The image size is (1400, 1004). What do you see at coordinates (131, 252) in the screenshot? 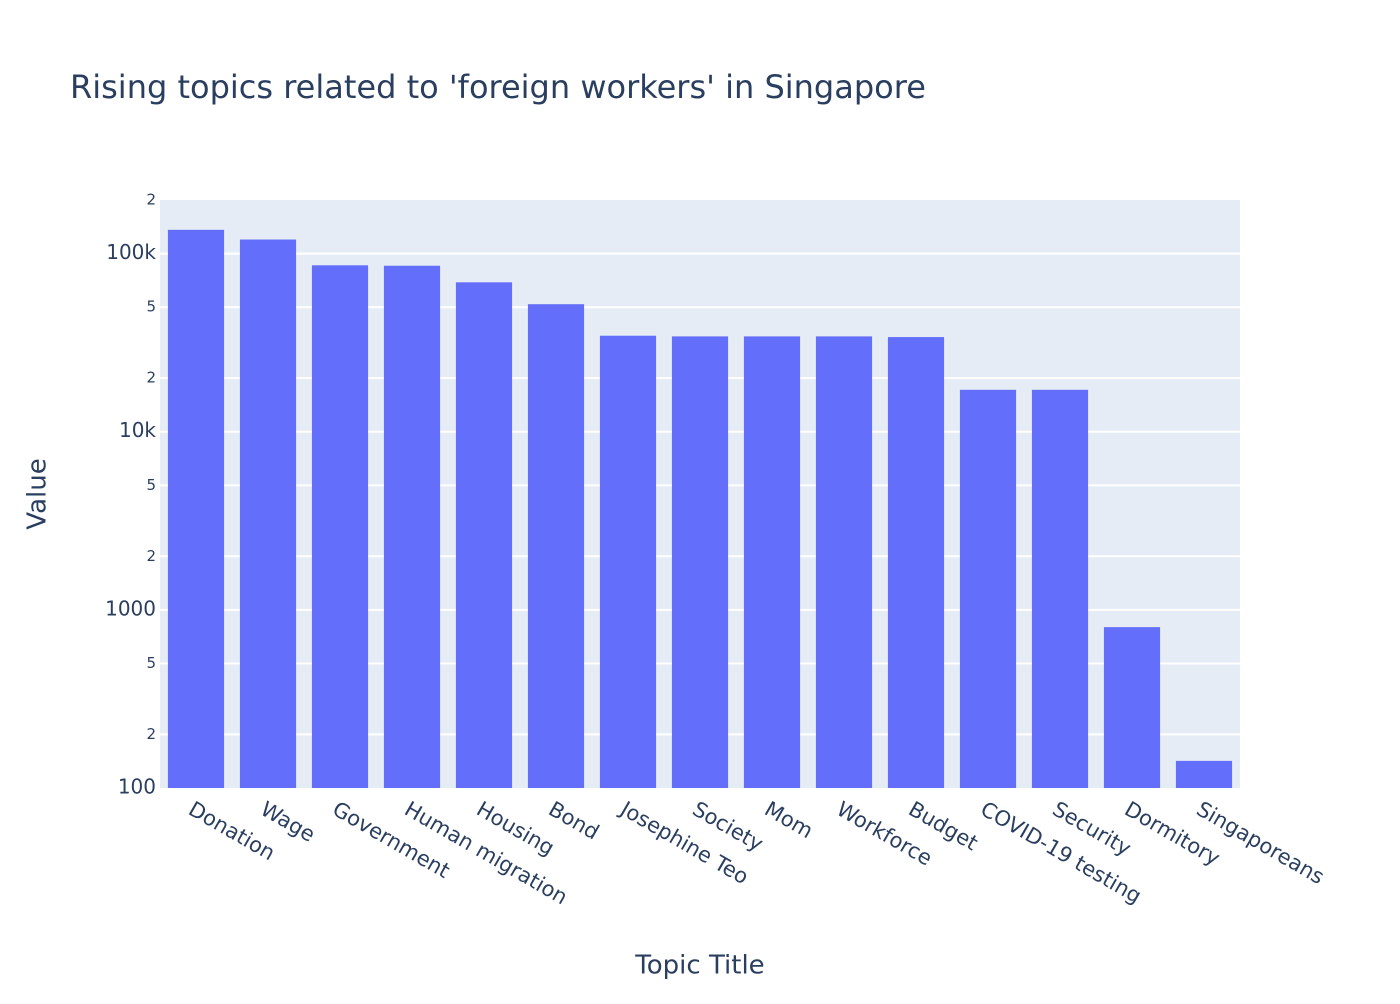
I see `y-tick-label: 100k` at bounding box center [131, 252].